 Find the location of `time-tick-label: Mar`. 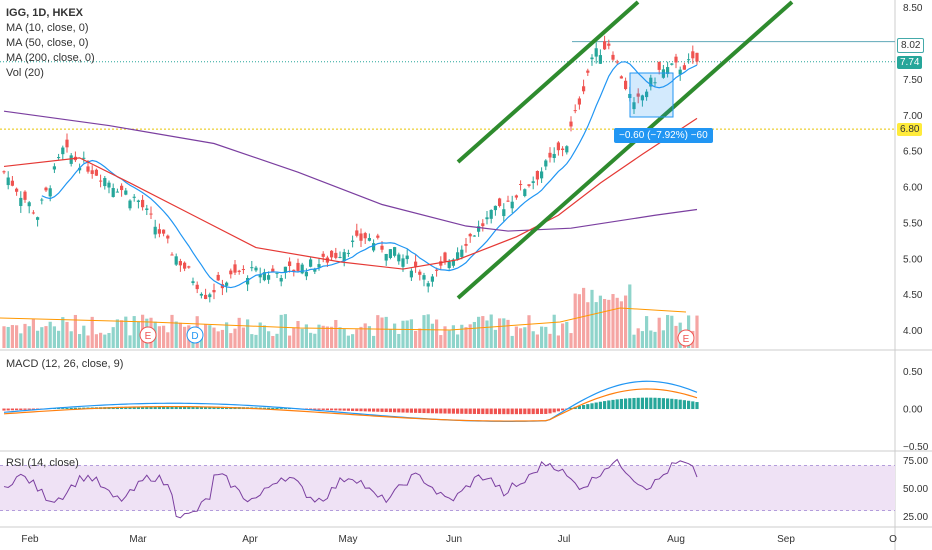

time-tick-label: Mar is located at coordinates (138, 539).